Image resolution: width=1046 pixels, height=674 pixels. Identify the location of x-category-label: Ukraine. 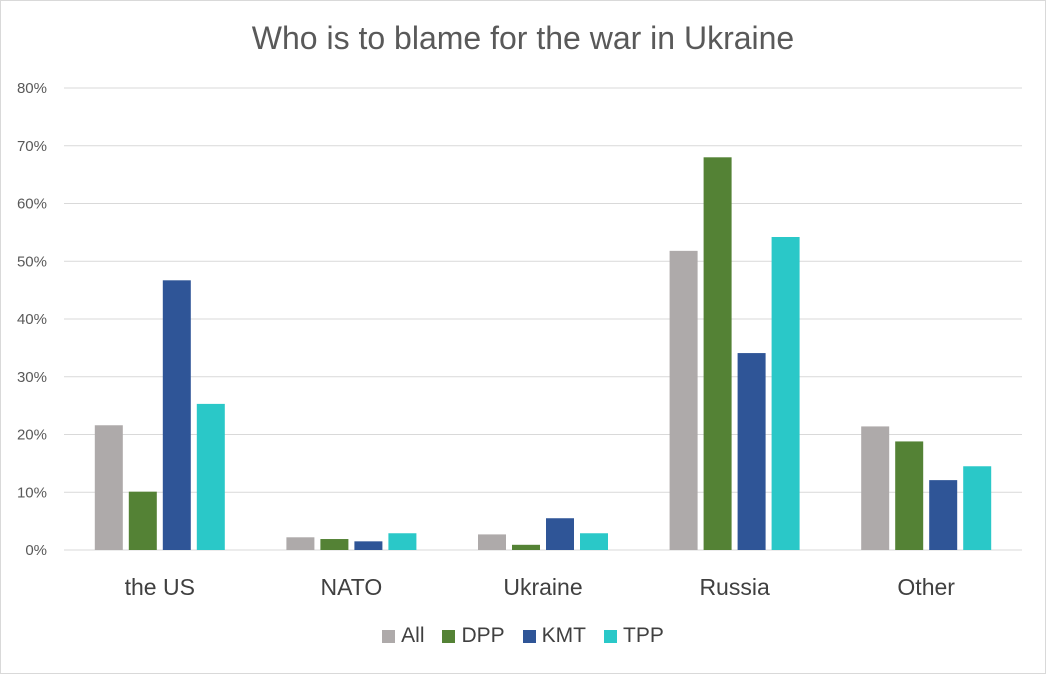
(542, 587).